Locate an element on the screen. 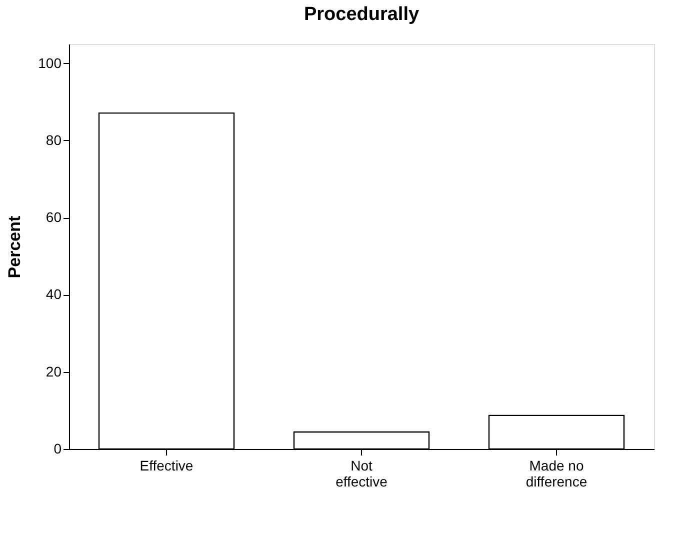  x-tick-label: Made no difference is located at coordinates (557, 474).